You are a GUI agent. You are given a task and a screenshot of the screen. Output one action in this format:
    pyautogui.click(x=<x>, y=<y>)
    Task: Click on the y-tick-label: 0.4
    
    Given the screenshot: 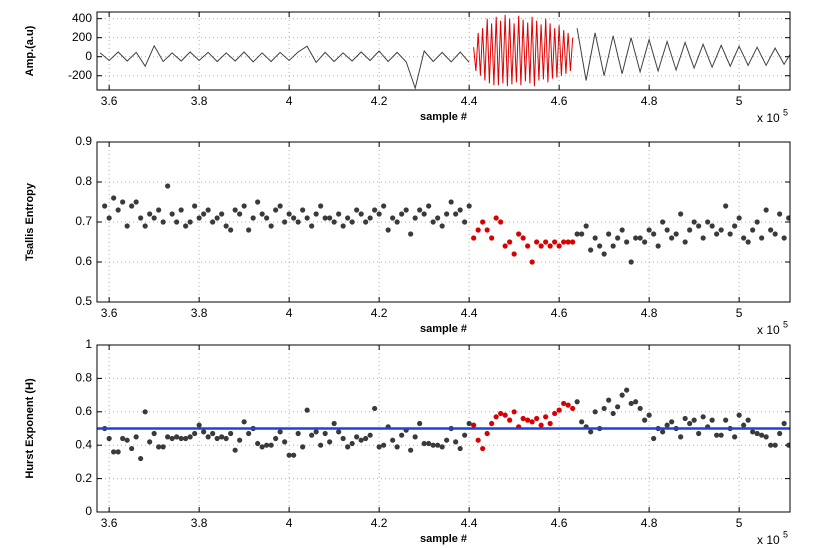 What is the action you would take?
    pyautogui.click(x=83, y=444)
    